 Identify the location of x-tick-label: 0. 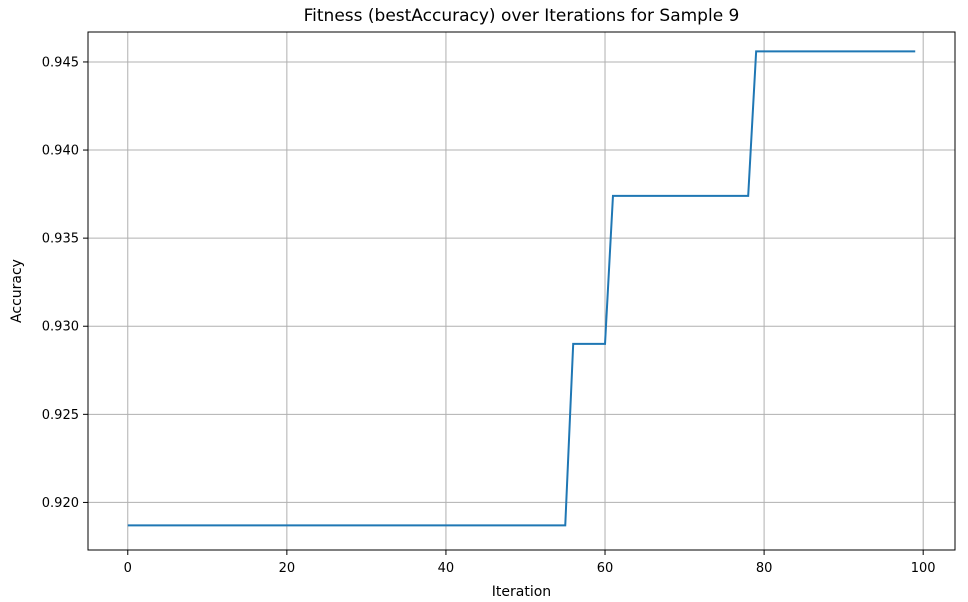
(128, 568).